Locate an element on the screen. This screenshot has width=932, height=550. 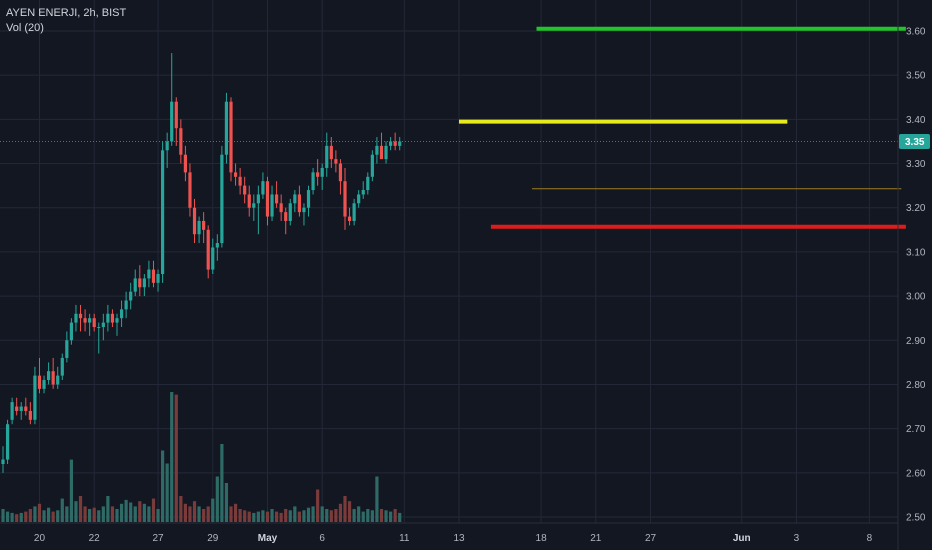
symbol-title: AYEN ENERJI, 2h, BIST is located at coordinates (66, 13).